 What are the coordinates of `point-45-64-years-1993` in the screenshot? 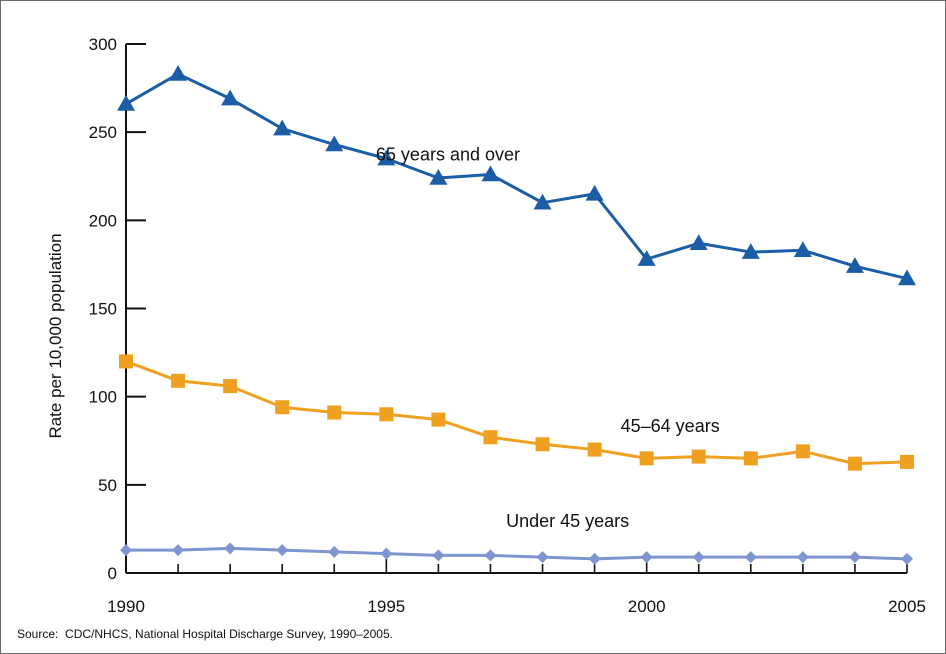 It's located at (282, 407).